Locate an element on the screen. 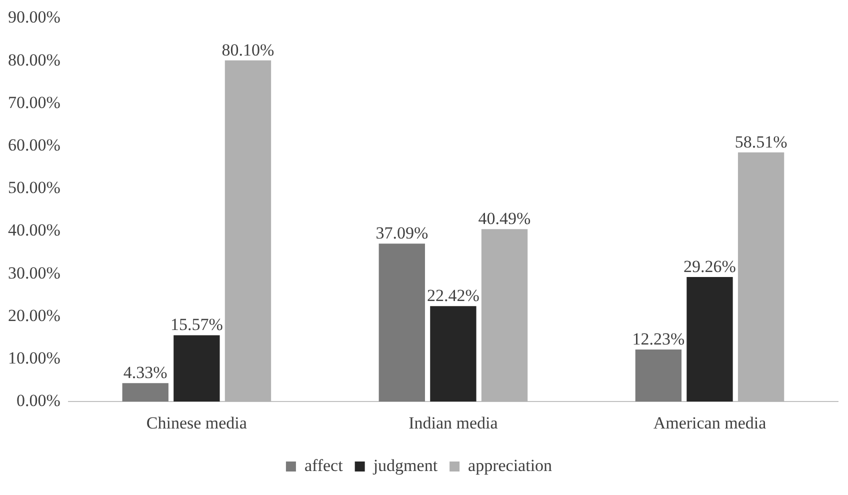  x-tick-label: Indian media is located at coordinates (453, 422).